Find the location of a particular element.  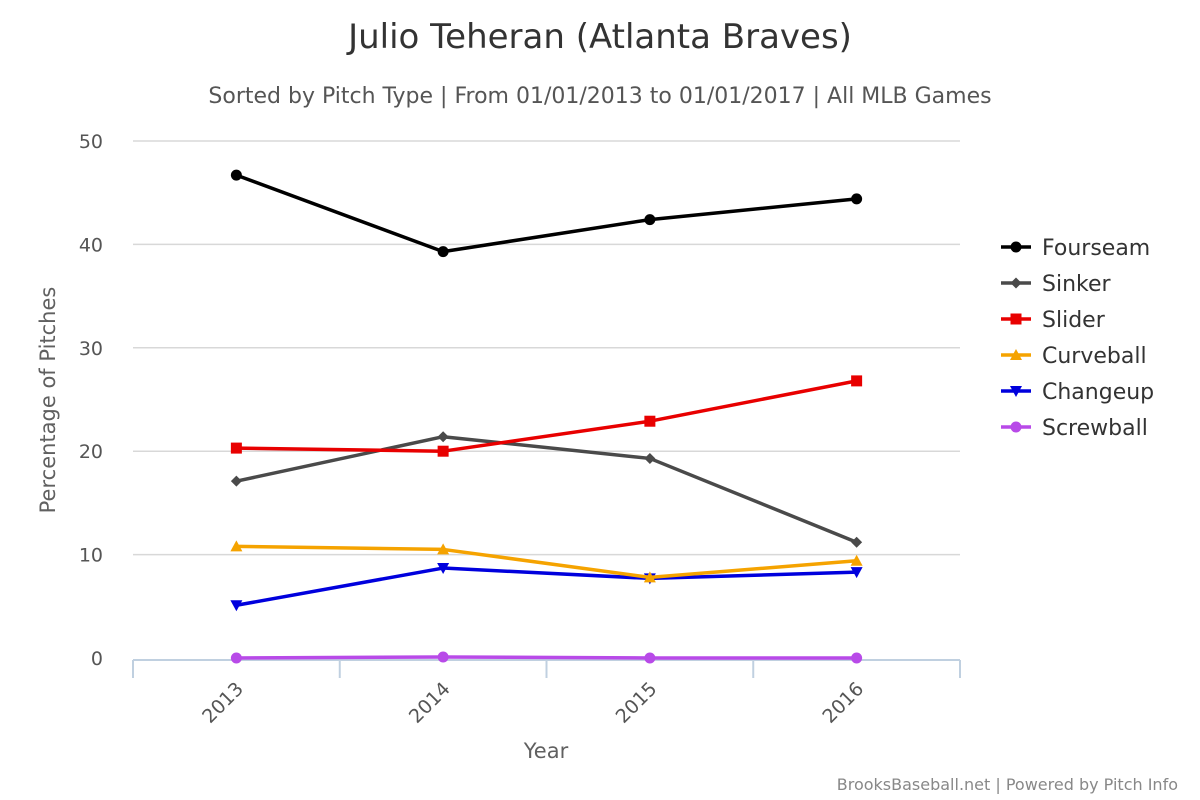

chart-title: Julio Teheran (Atlanta Braves) is located at coordinates (599, 37).